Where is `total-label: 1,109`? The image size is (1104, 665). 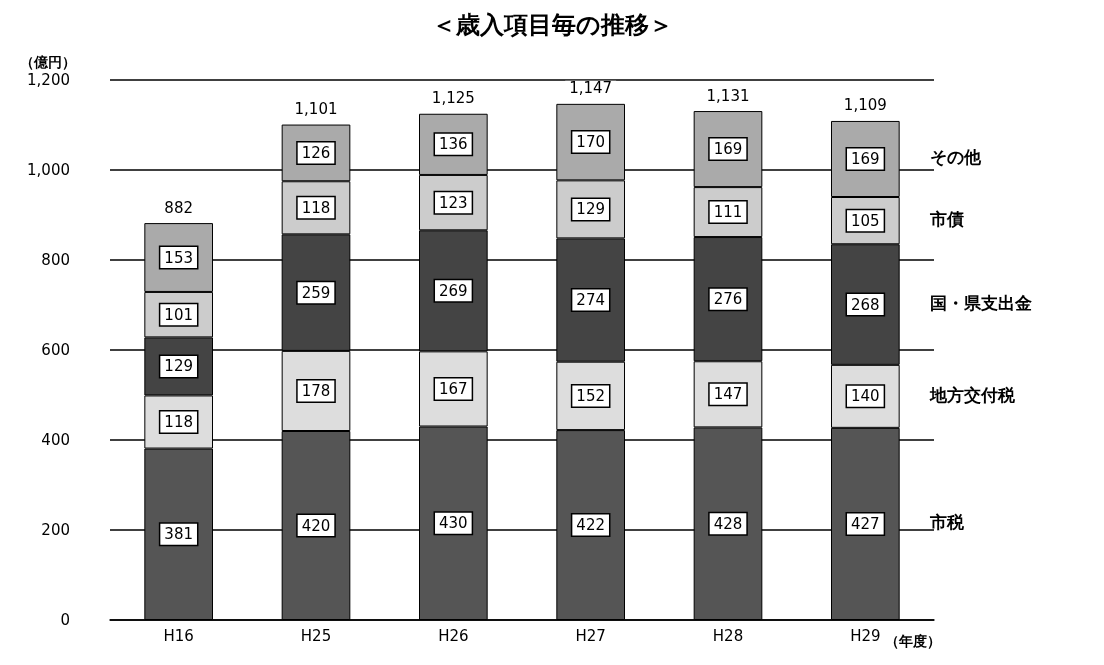
total-label: 1,109 is located at coordinates (865, 105).